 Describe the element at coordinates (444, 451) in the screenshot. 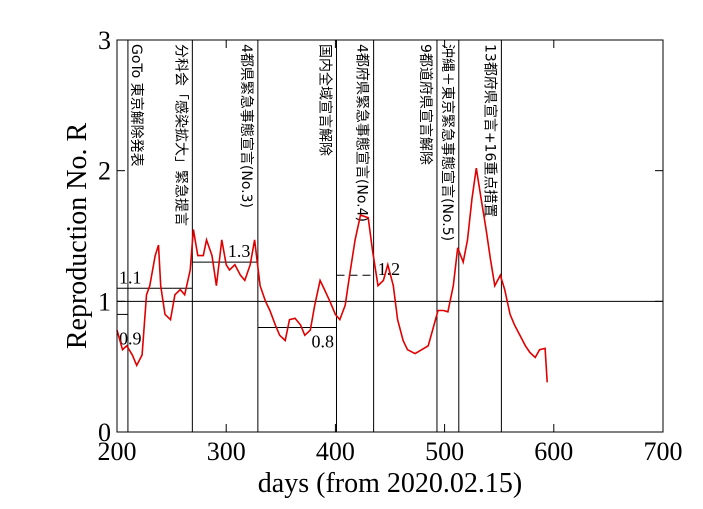

I see `x-tick-label: 500` at that location.